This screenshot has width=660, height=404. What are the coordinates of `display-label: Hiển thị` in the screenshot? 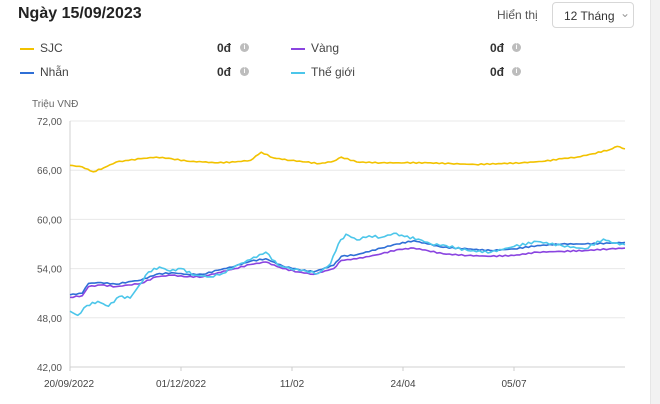 It's located at (517, 15).